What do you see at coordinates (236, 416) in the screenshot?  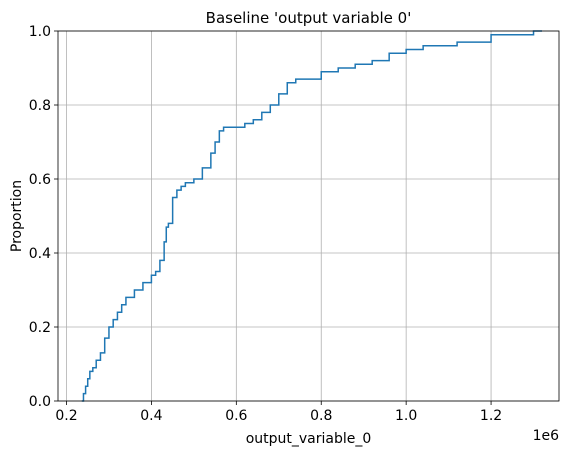 I see `x-tick-label: 0.6` at bounding box center [236, 416].